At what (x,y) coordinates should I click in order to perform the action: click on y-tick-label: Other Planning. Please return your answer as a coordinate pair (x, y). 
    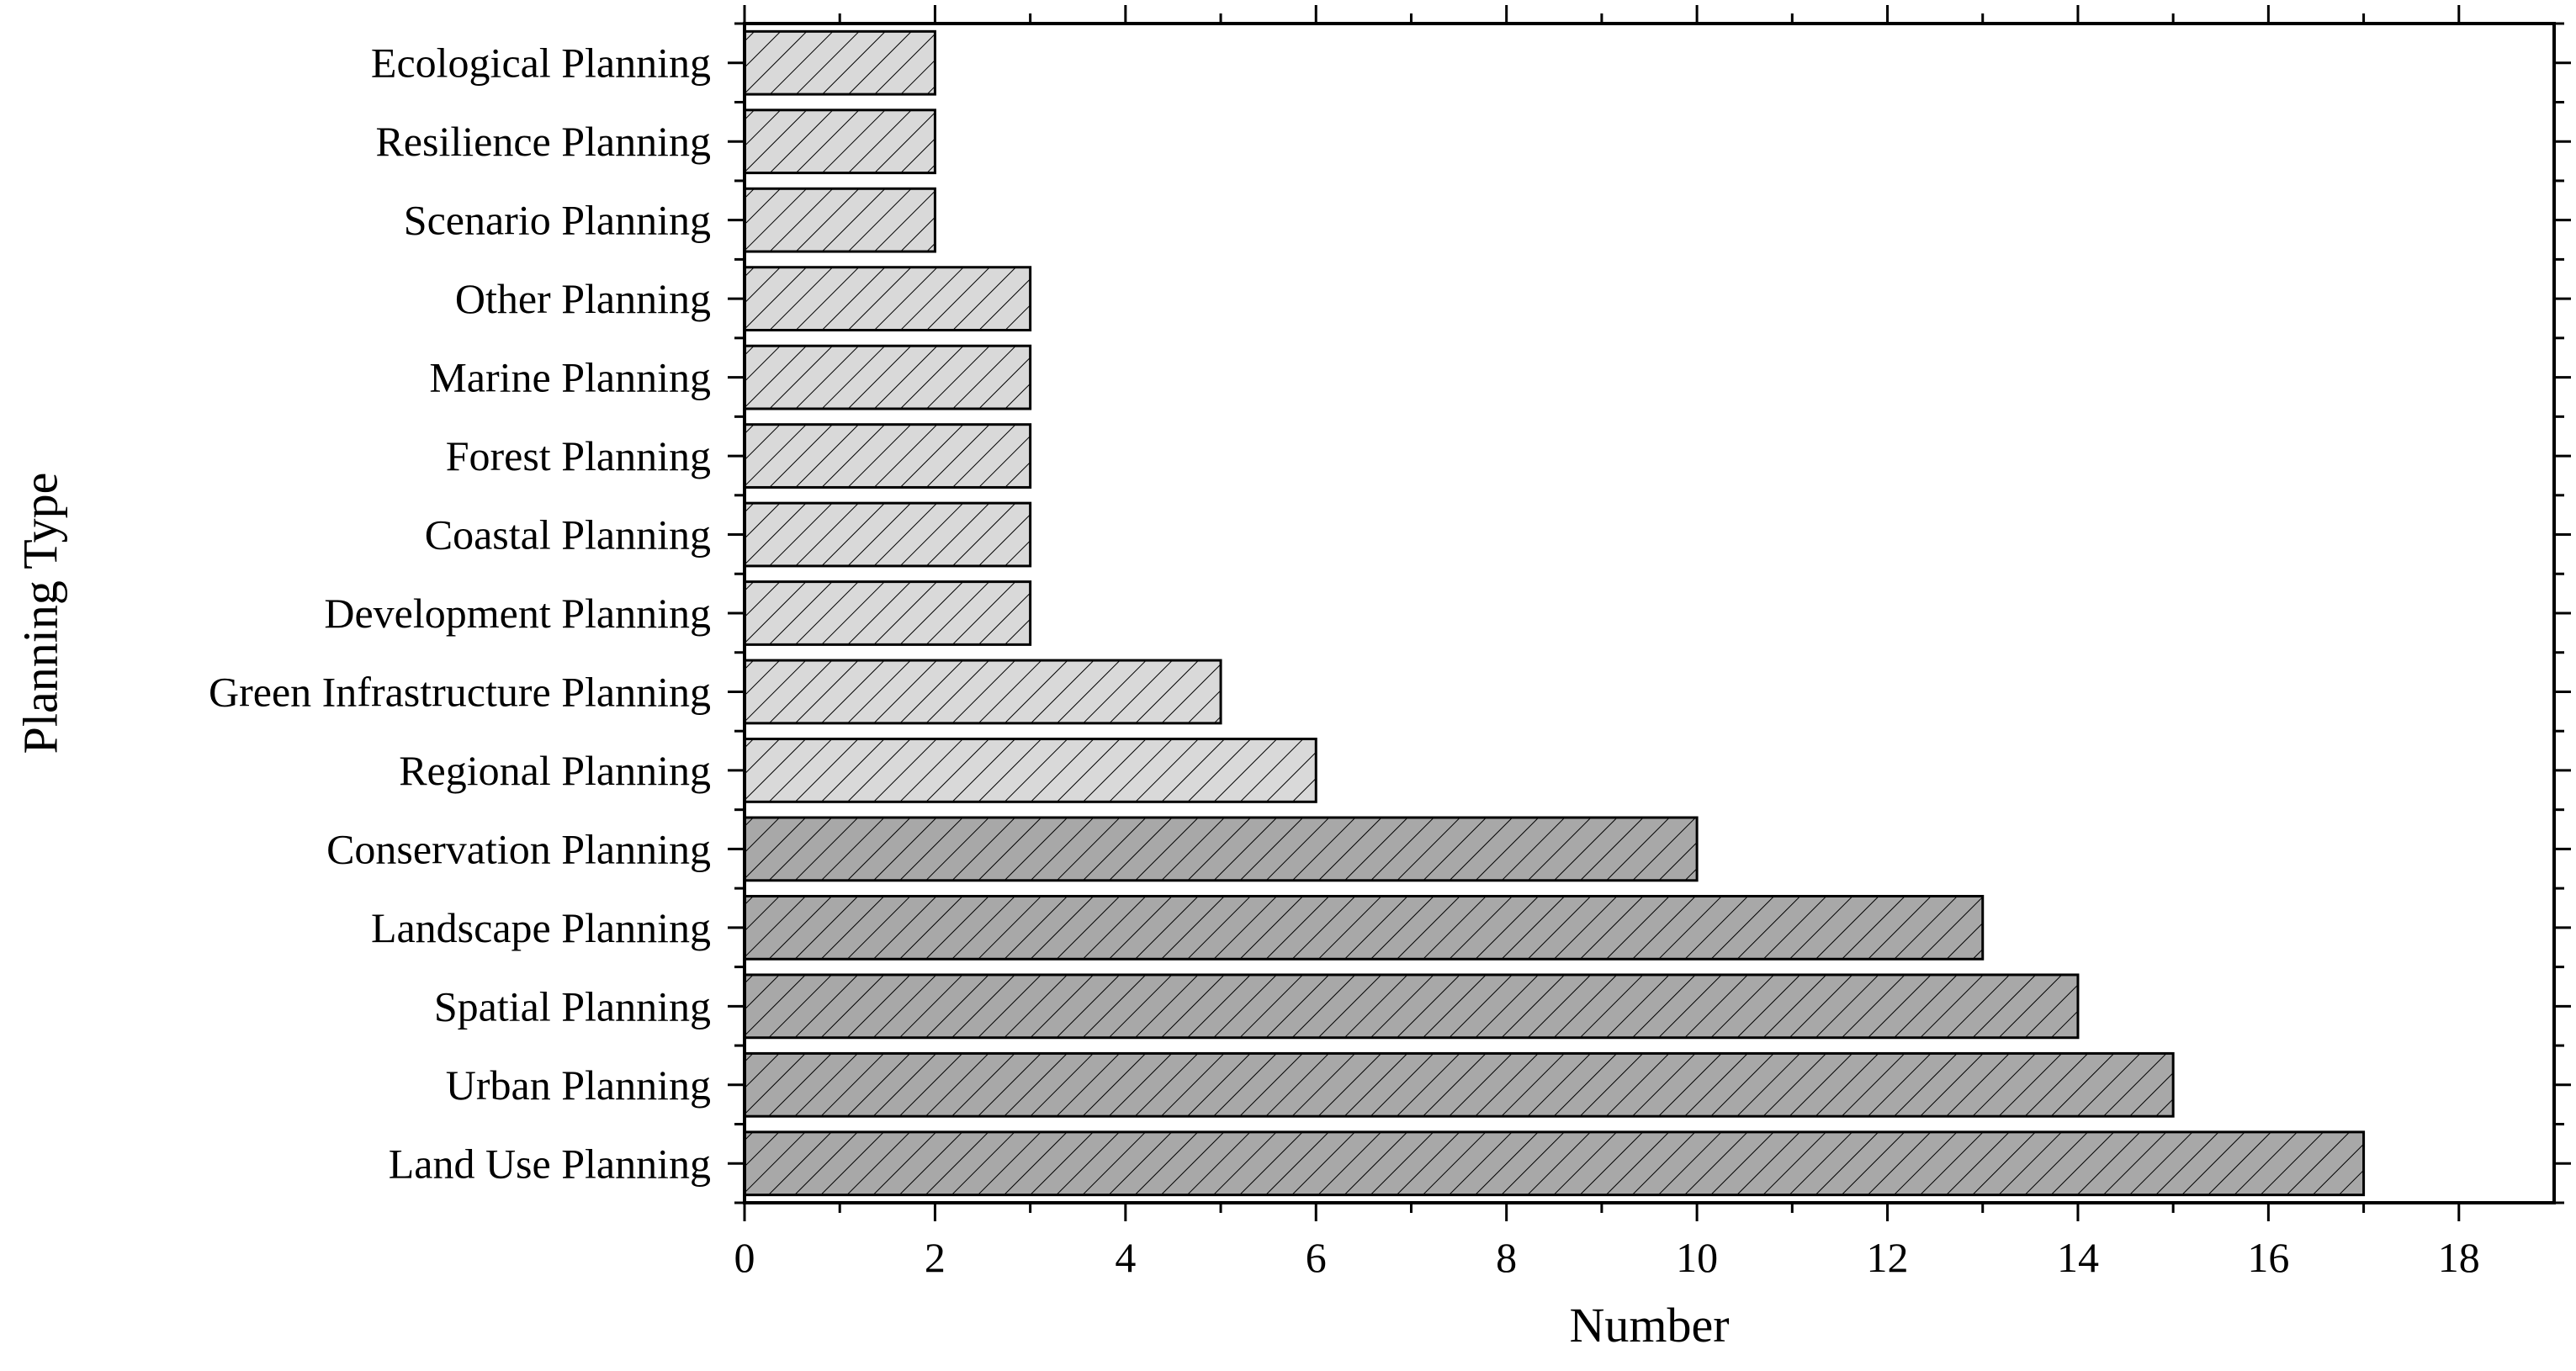
    Looking at the image, I should click on (583, 299).